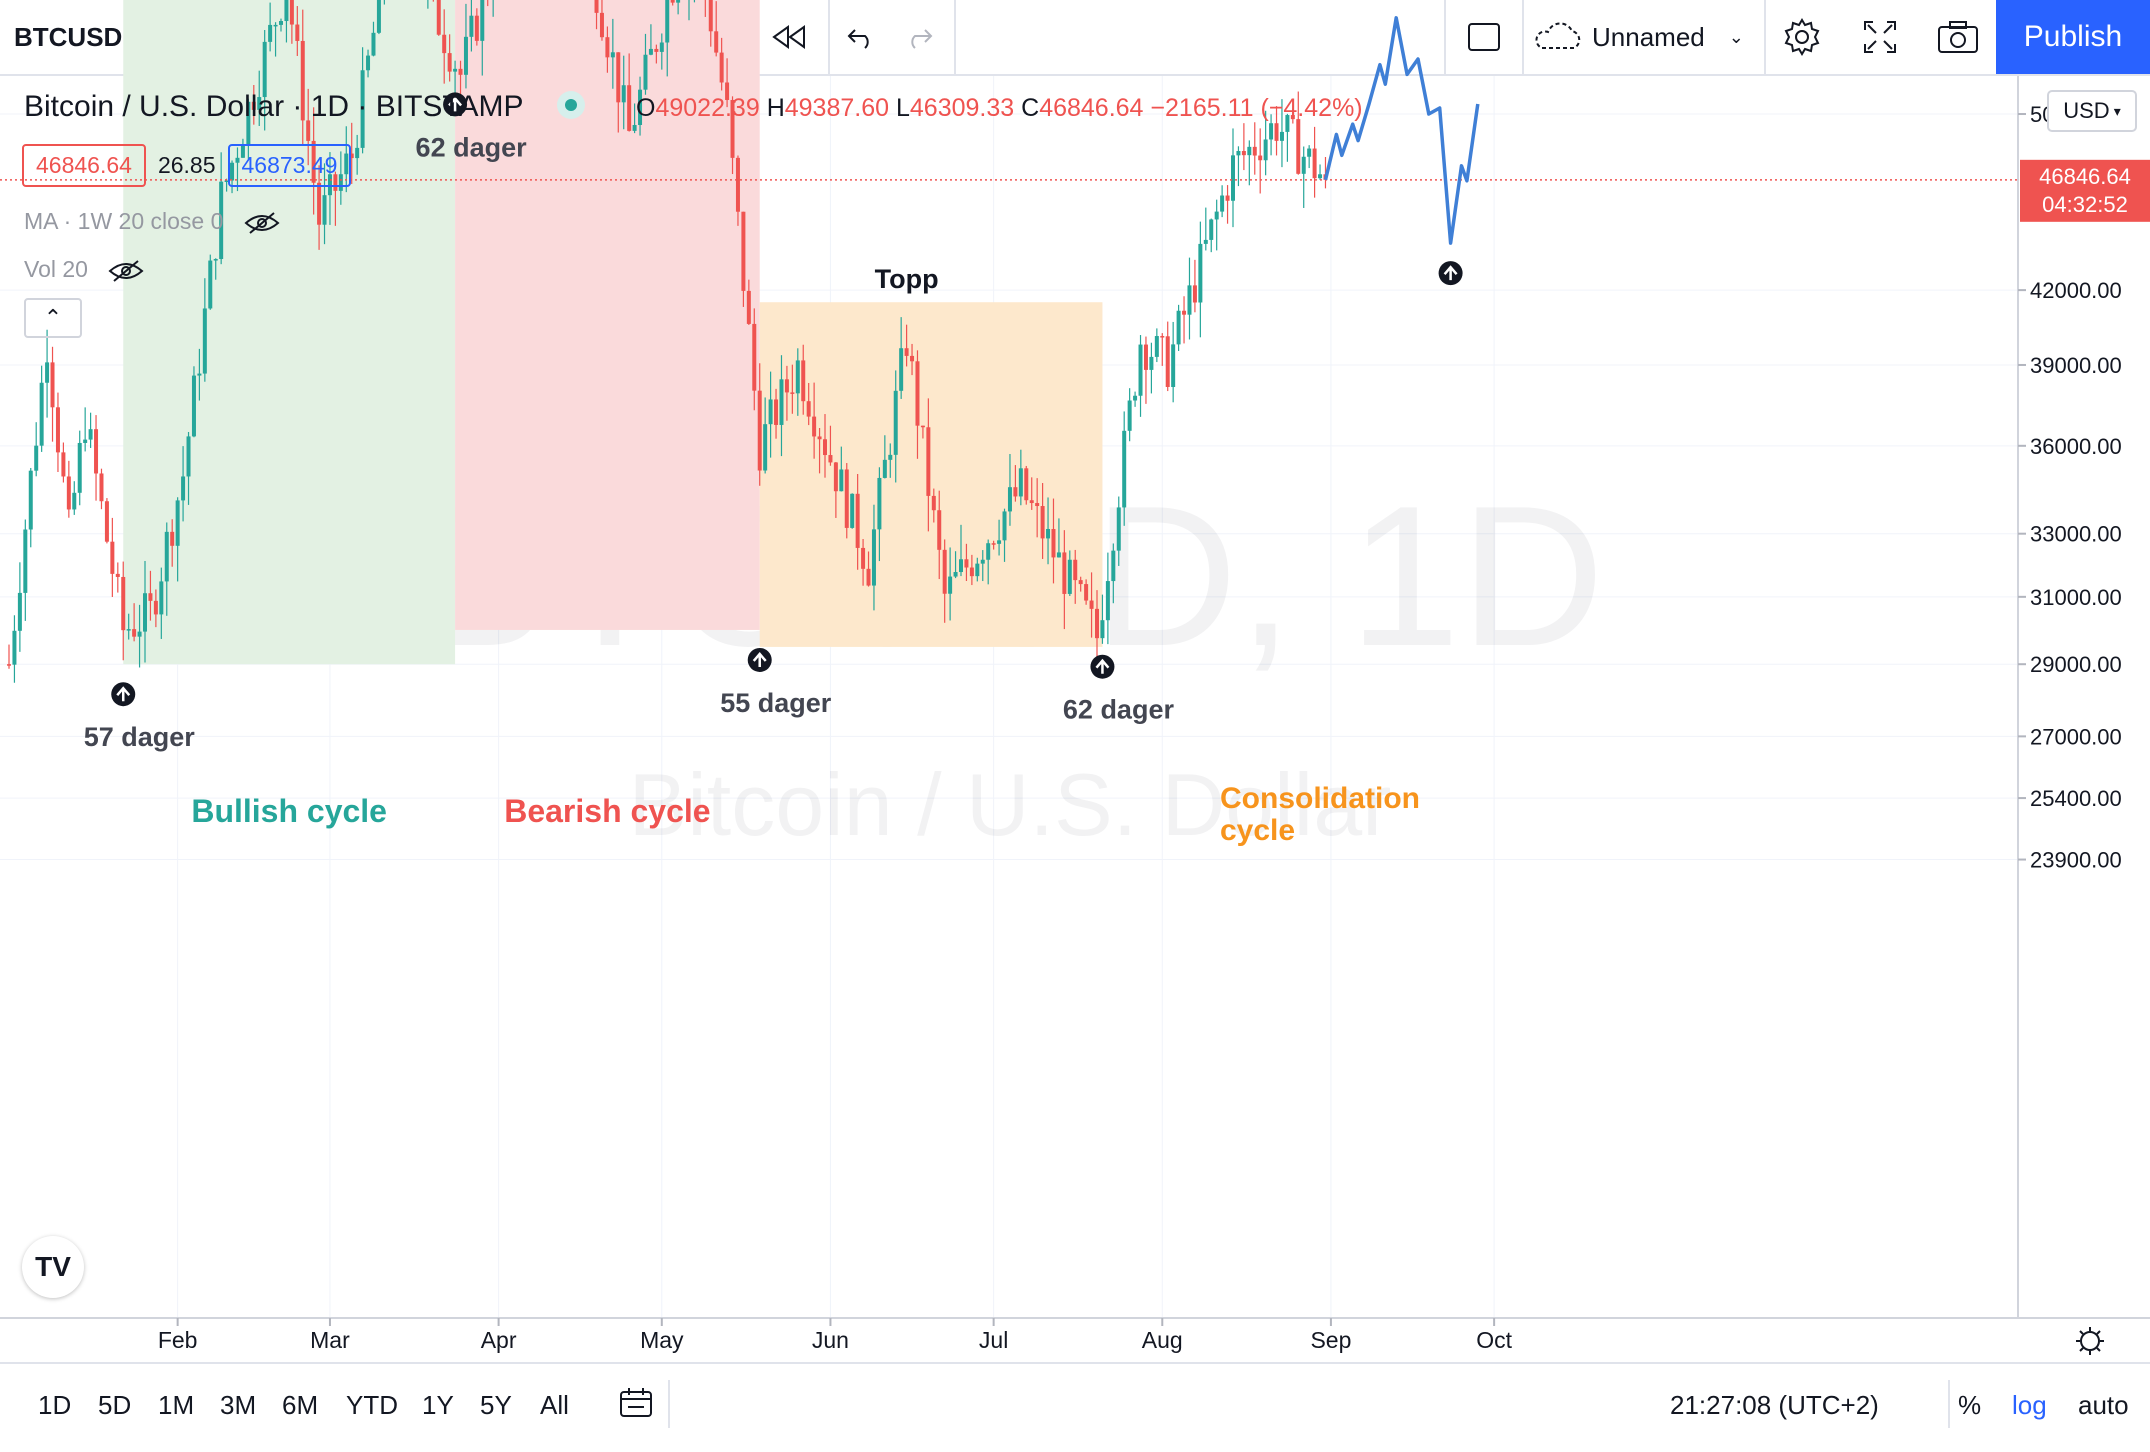  Describe the element at coordinates (636, 1406) in the screenshot. I see `date-range-icon` at that location.